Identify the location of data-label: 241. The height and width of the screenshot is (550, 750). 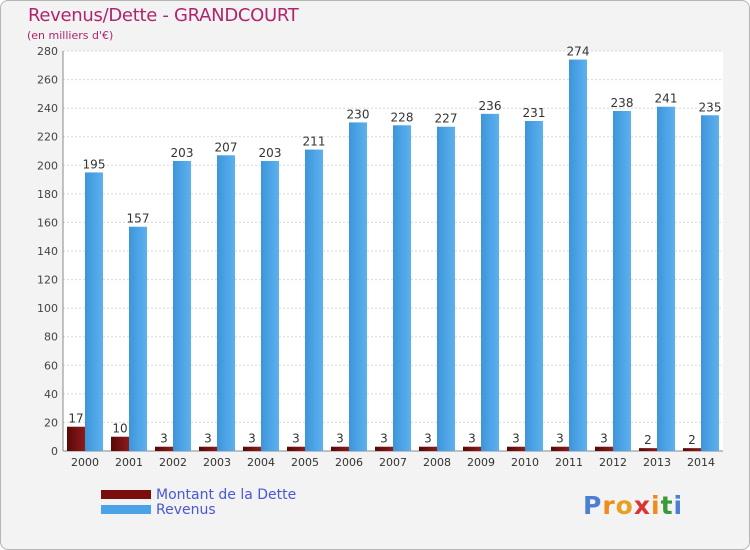
(666, 99).